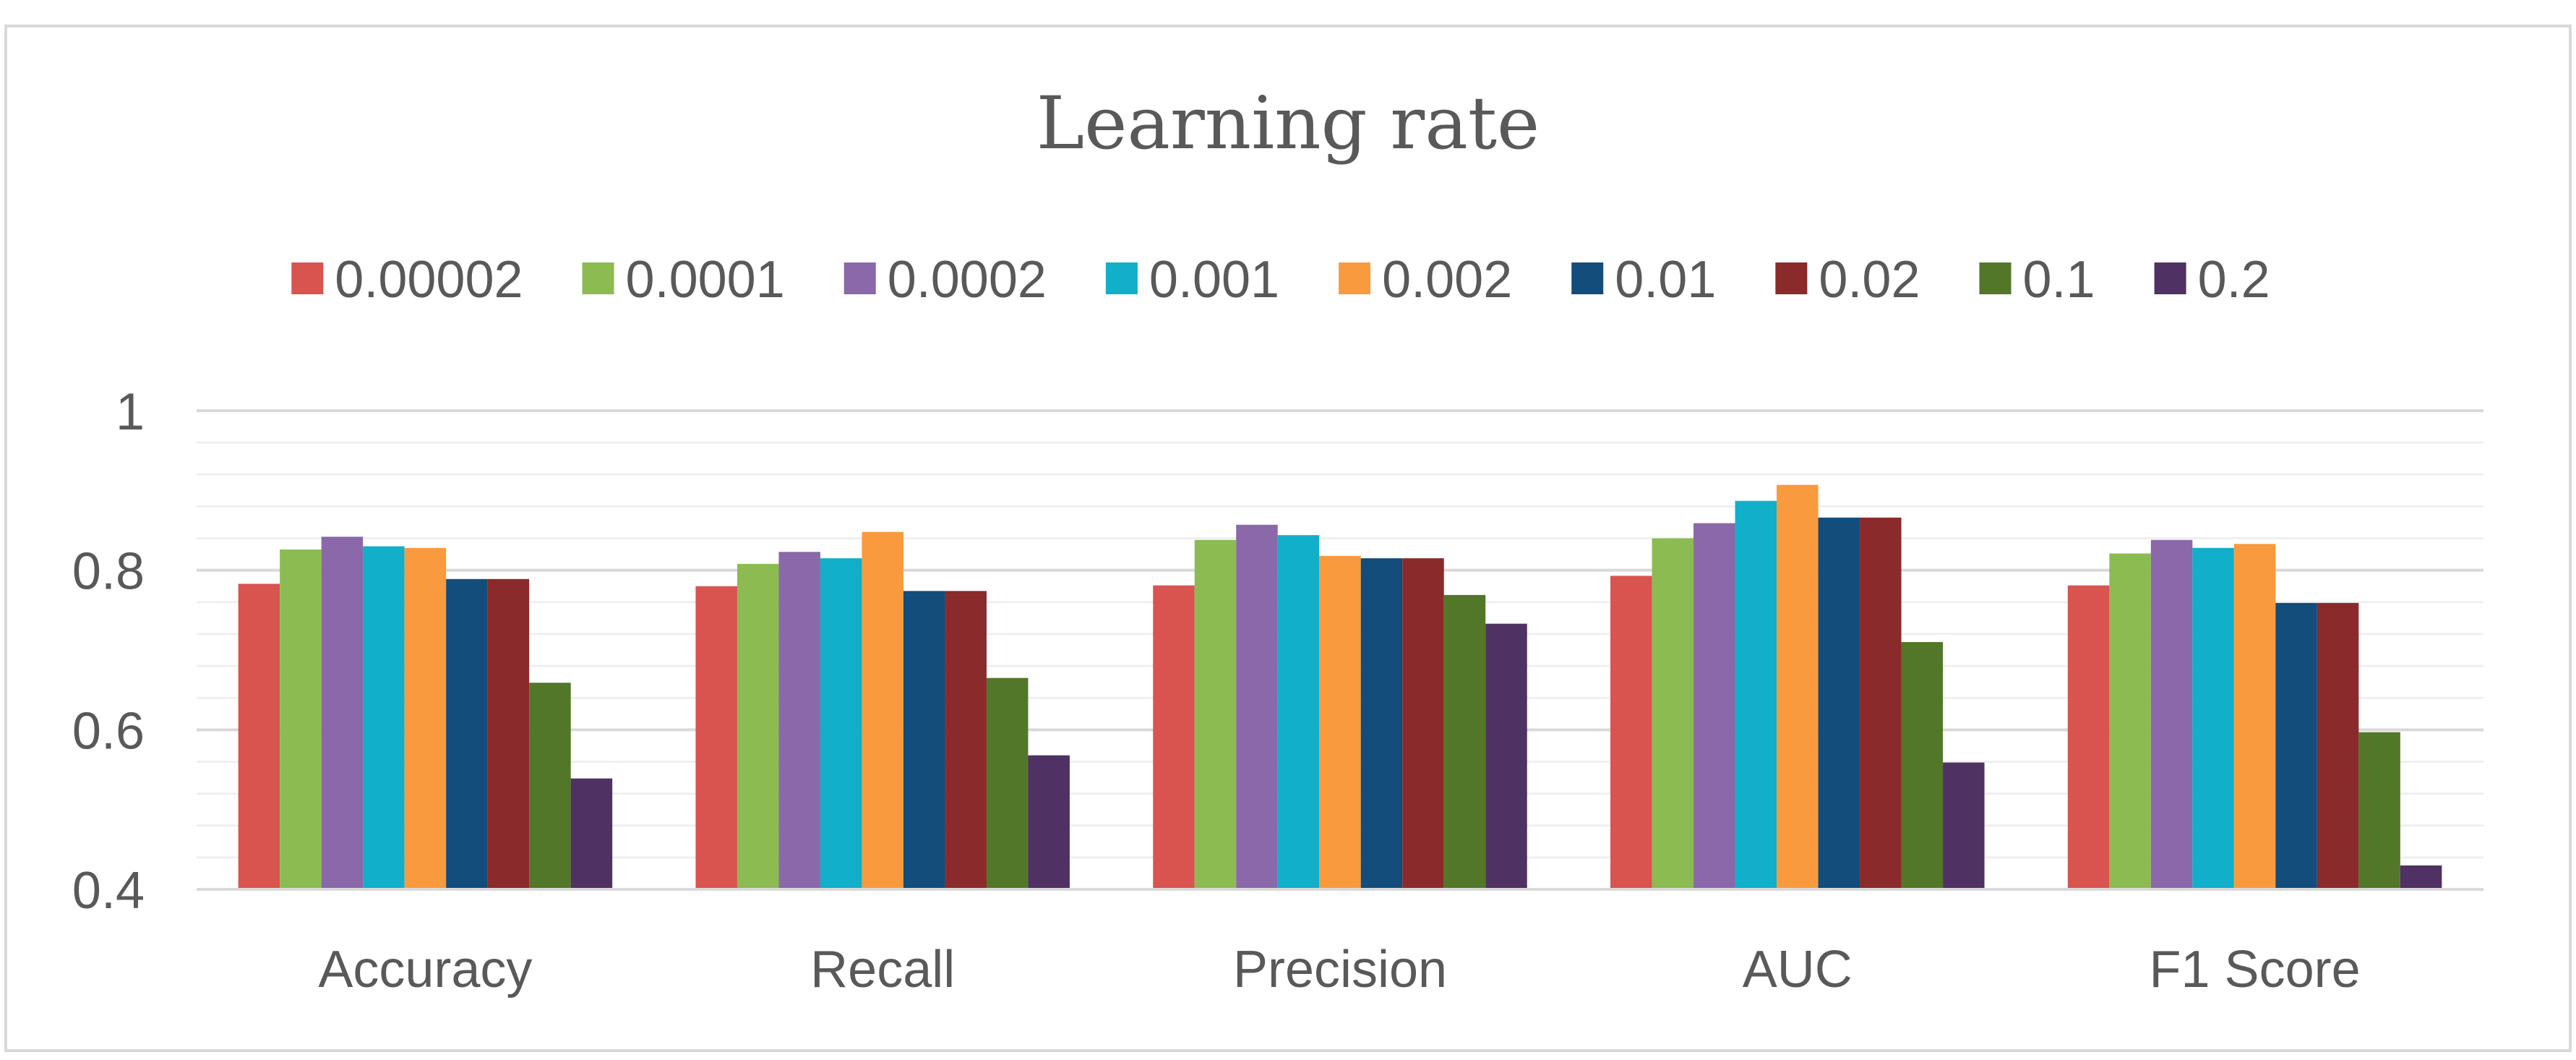 This screenshot has height=1060, width=2576. Describe the element at coordinates (109, 731) in the screenshot. I see `y-tick-label: 0.6` at that location.